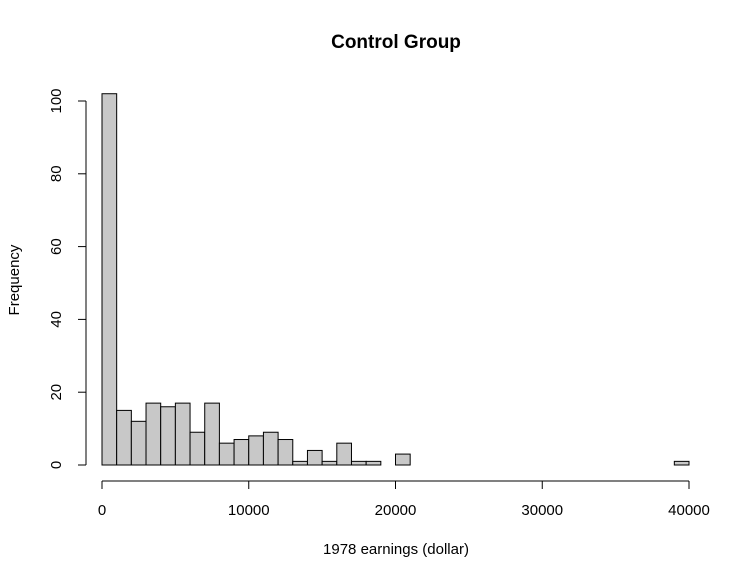 The image size is (754, 578). I want to click on x-tick-label: 10000, so click(249, 510).